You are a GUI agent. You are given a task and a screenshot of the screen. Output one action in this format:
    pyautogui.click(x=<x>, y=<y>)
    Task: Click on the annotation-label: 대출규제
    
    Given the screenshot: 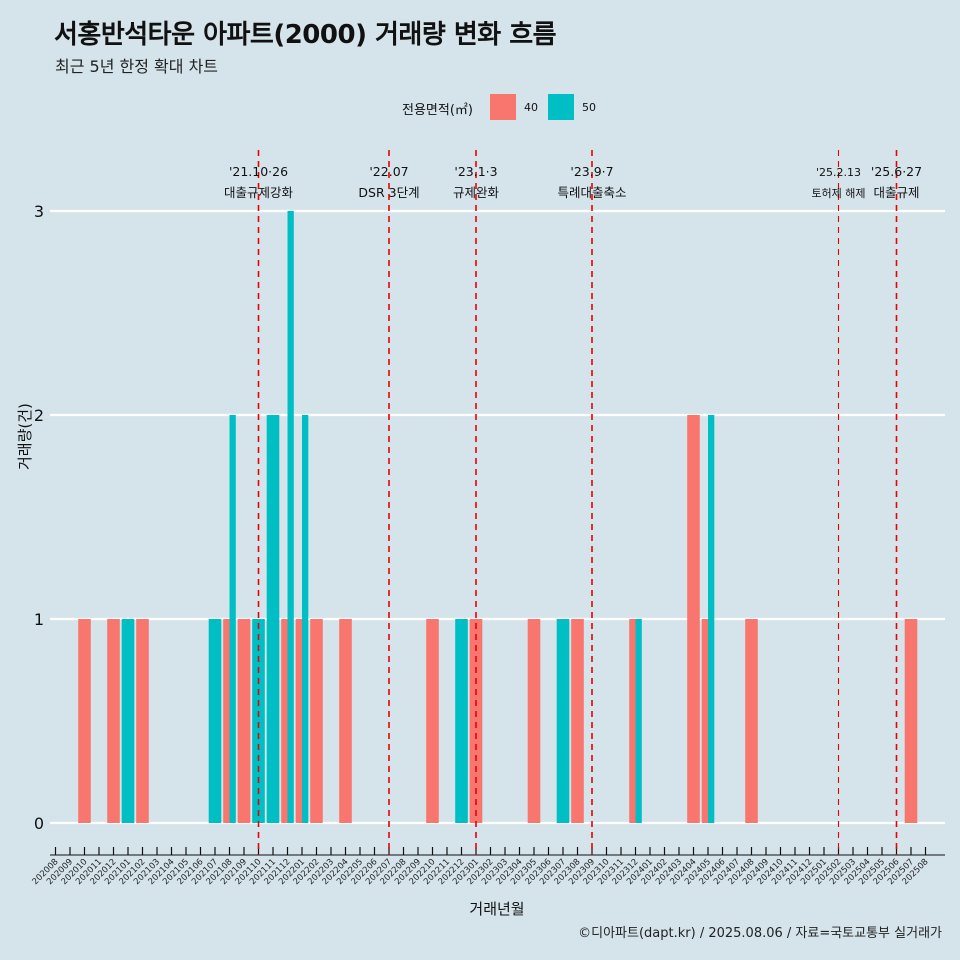 What is the action you would take?
    pyautogui.click(x=896, y=192)
    